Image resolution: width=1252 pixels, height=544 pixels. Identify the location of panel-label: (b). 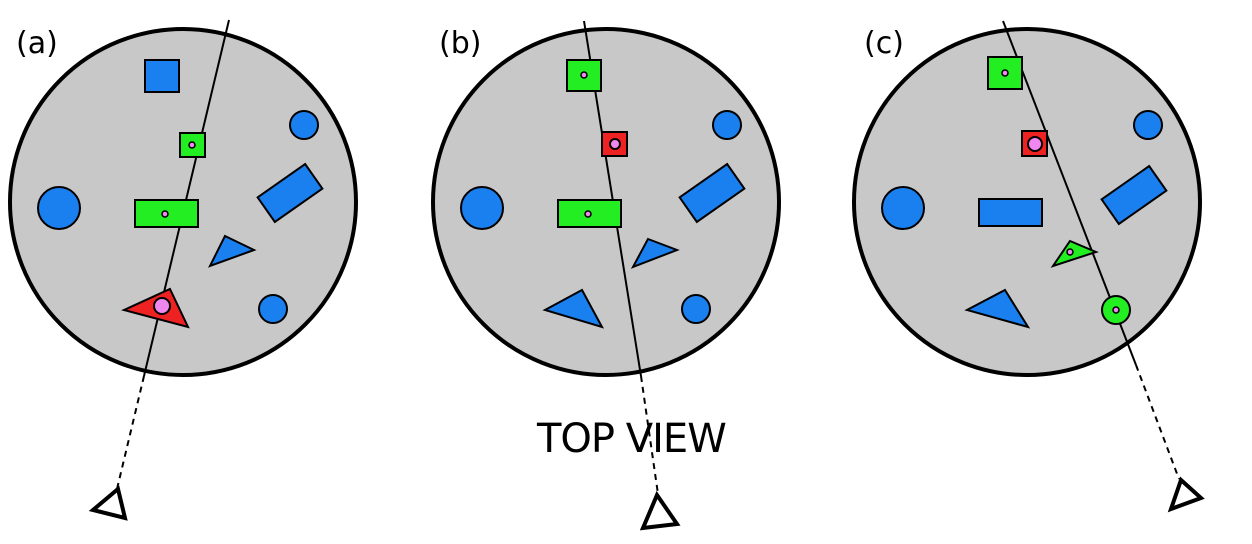
(460, 43).